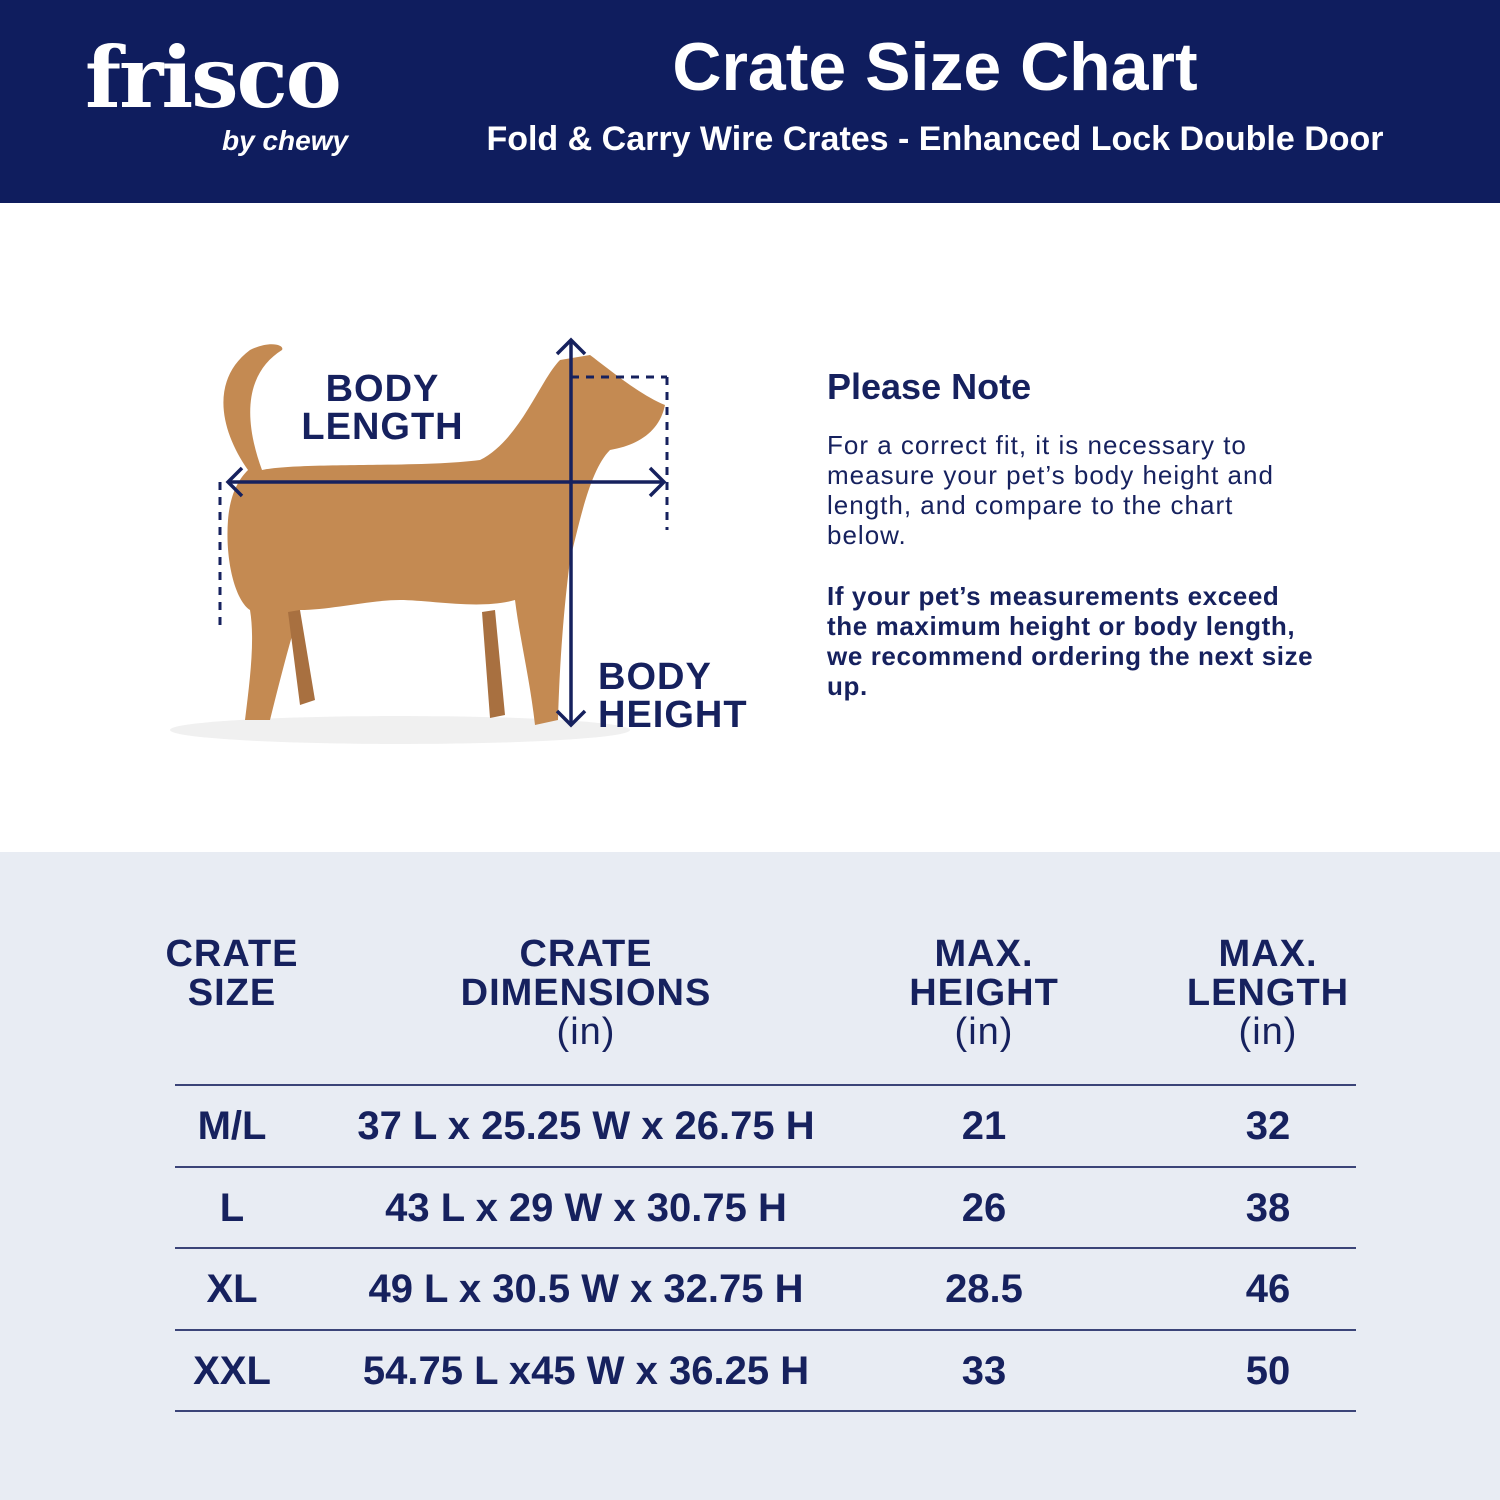  I want to click on length-label: BODY LENGTH, so click(382, 408).